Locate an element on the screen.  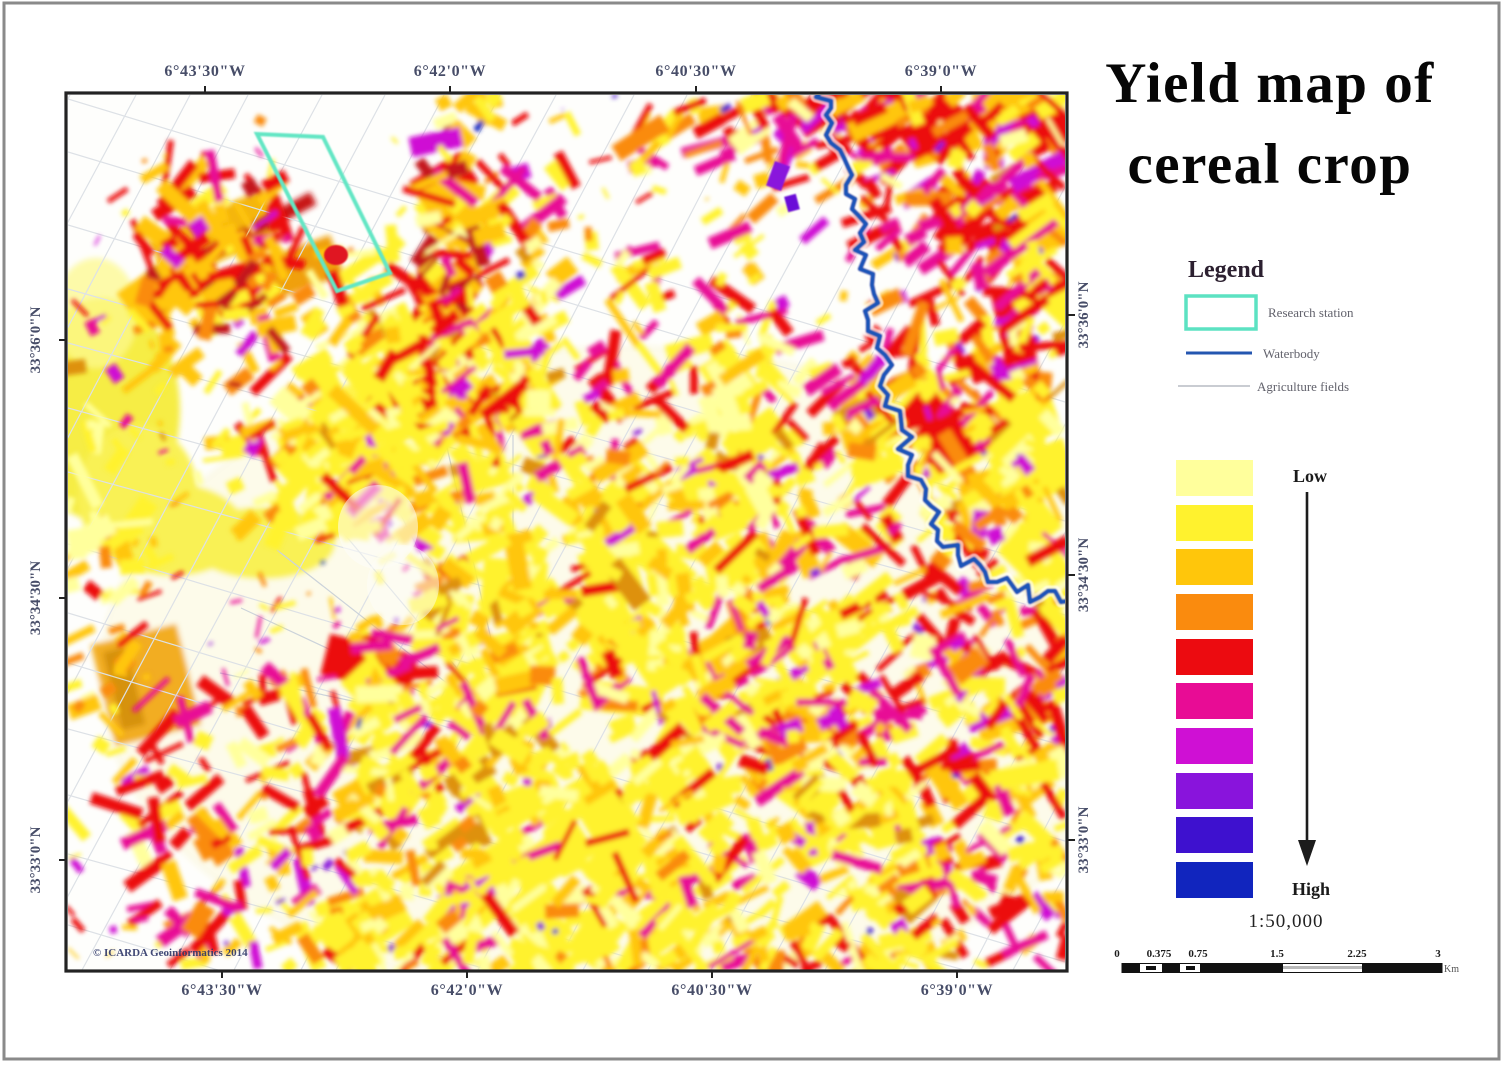
svg-text: Km is located at coordinates (1451, 969).